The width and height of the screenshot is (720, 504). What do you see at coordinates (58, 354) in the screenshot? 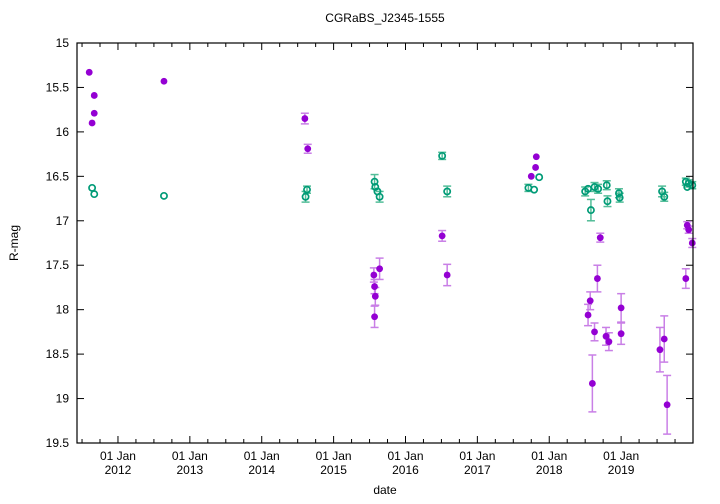
I see `svg-text: 18.5` at bounding box center [58, 354].